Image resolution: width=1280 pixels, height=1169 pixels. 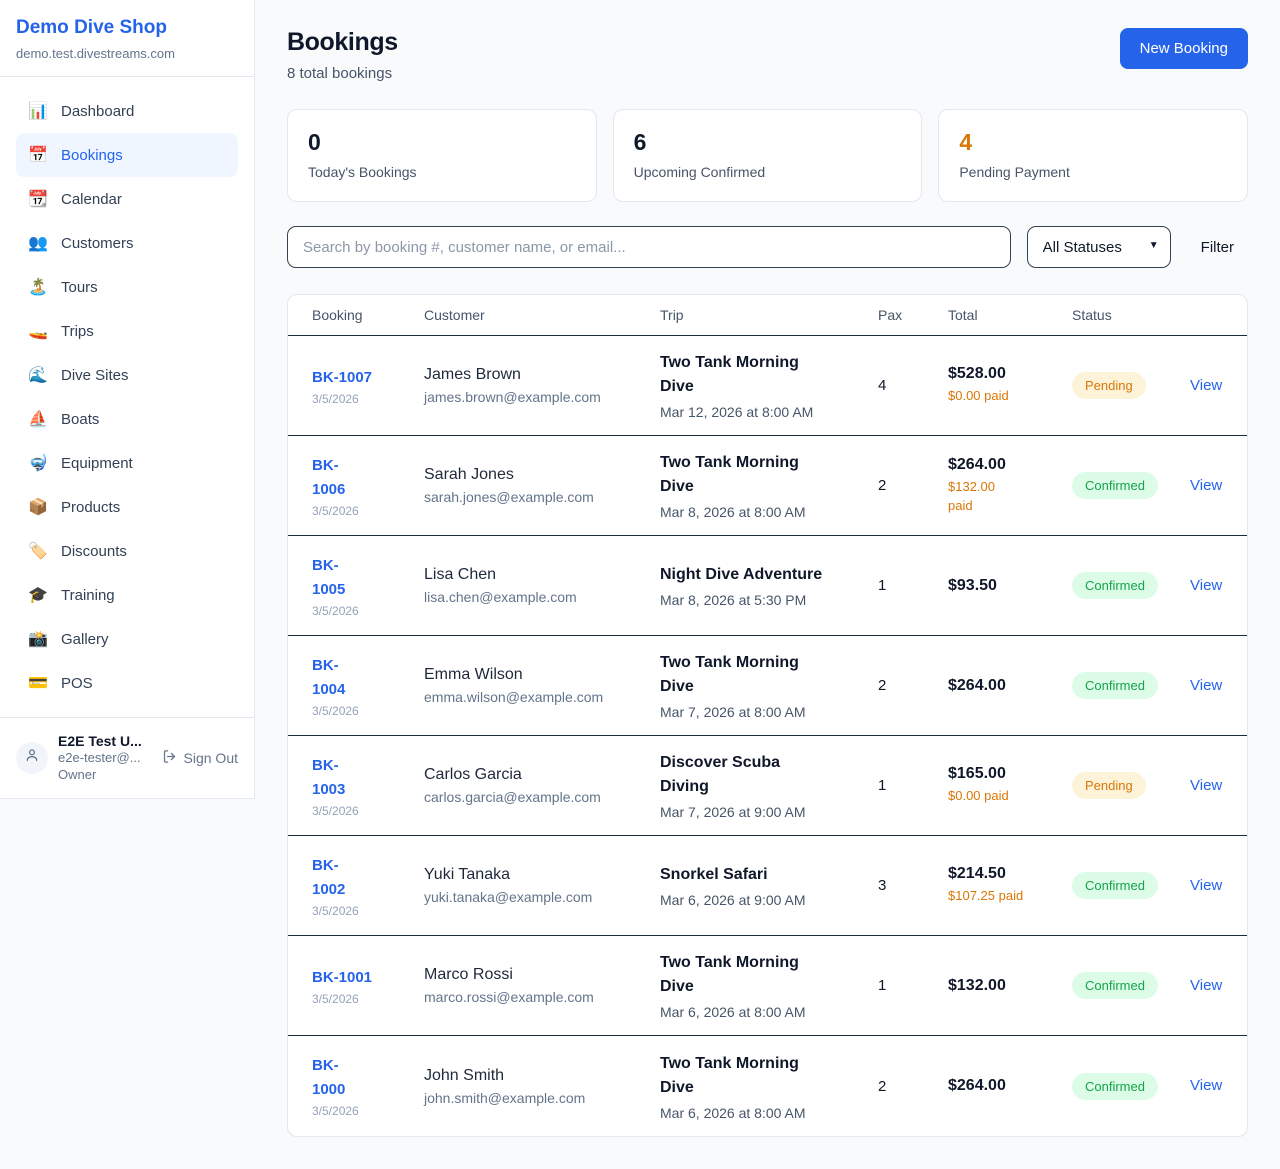 I want to click on stat-label: Upcoming Confirmed, so click(x=699, y=172).